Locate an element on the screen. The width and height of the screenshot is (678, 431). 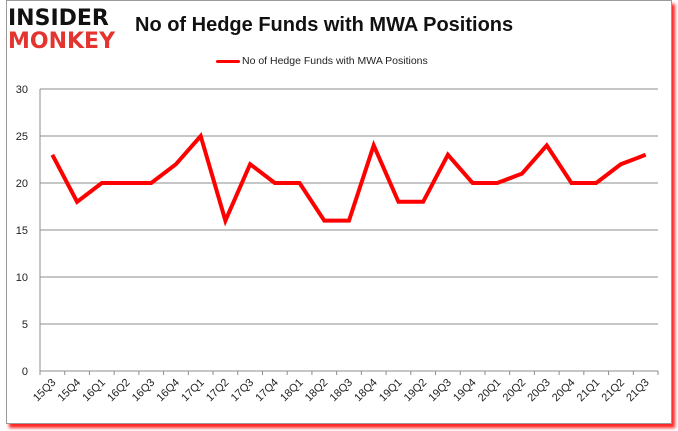
logo-line-2: MONKEY is located at coordinates (62, 41).